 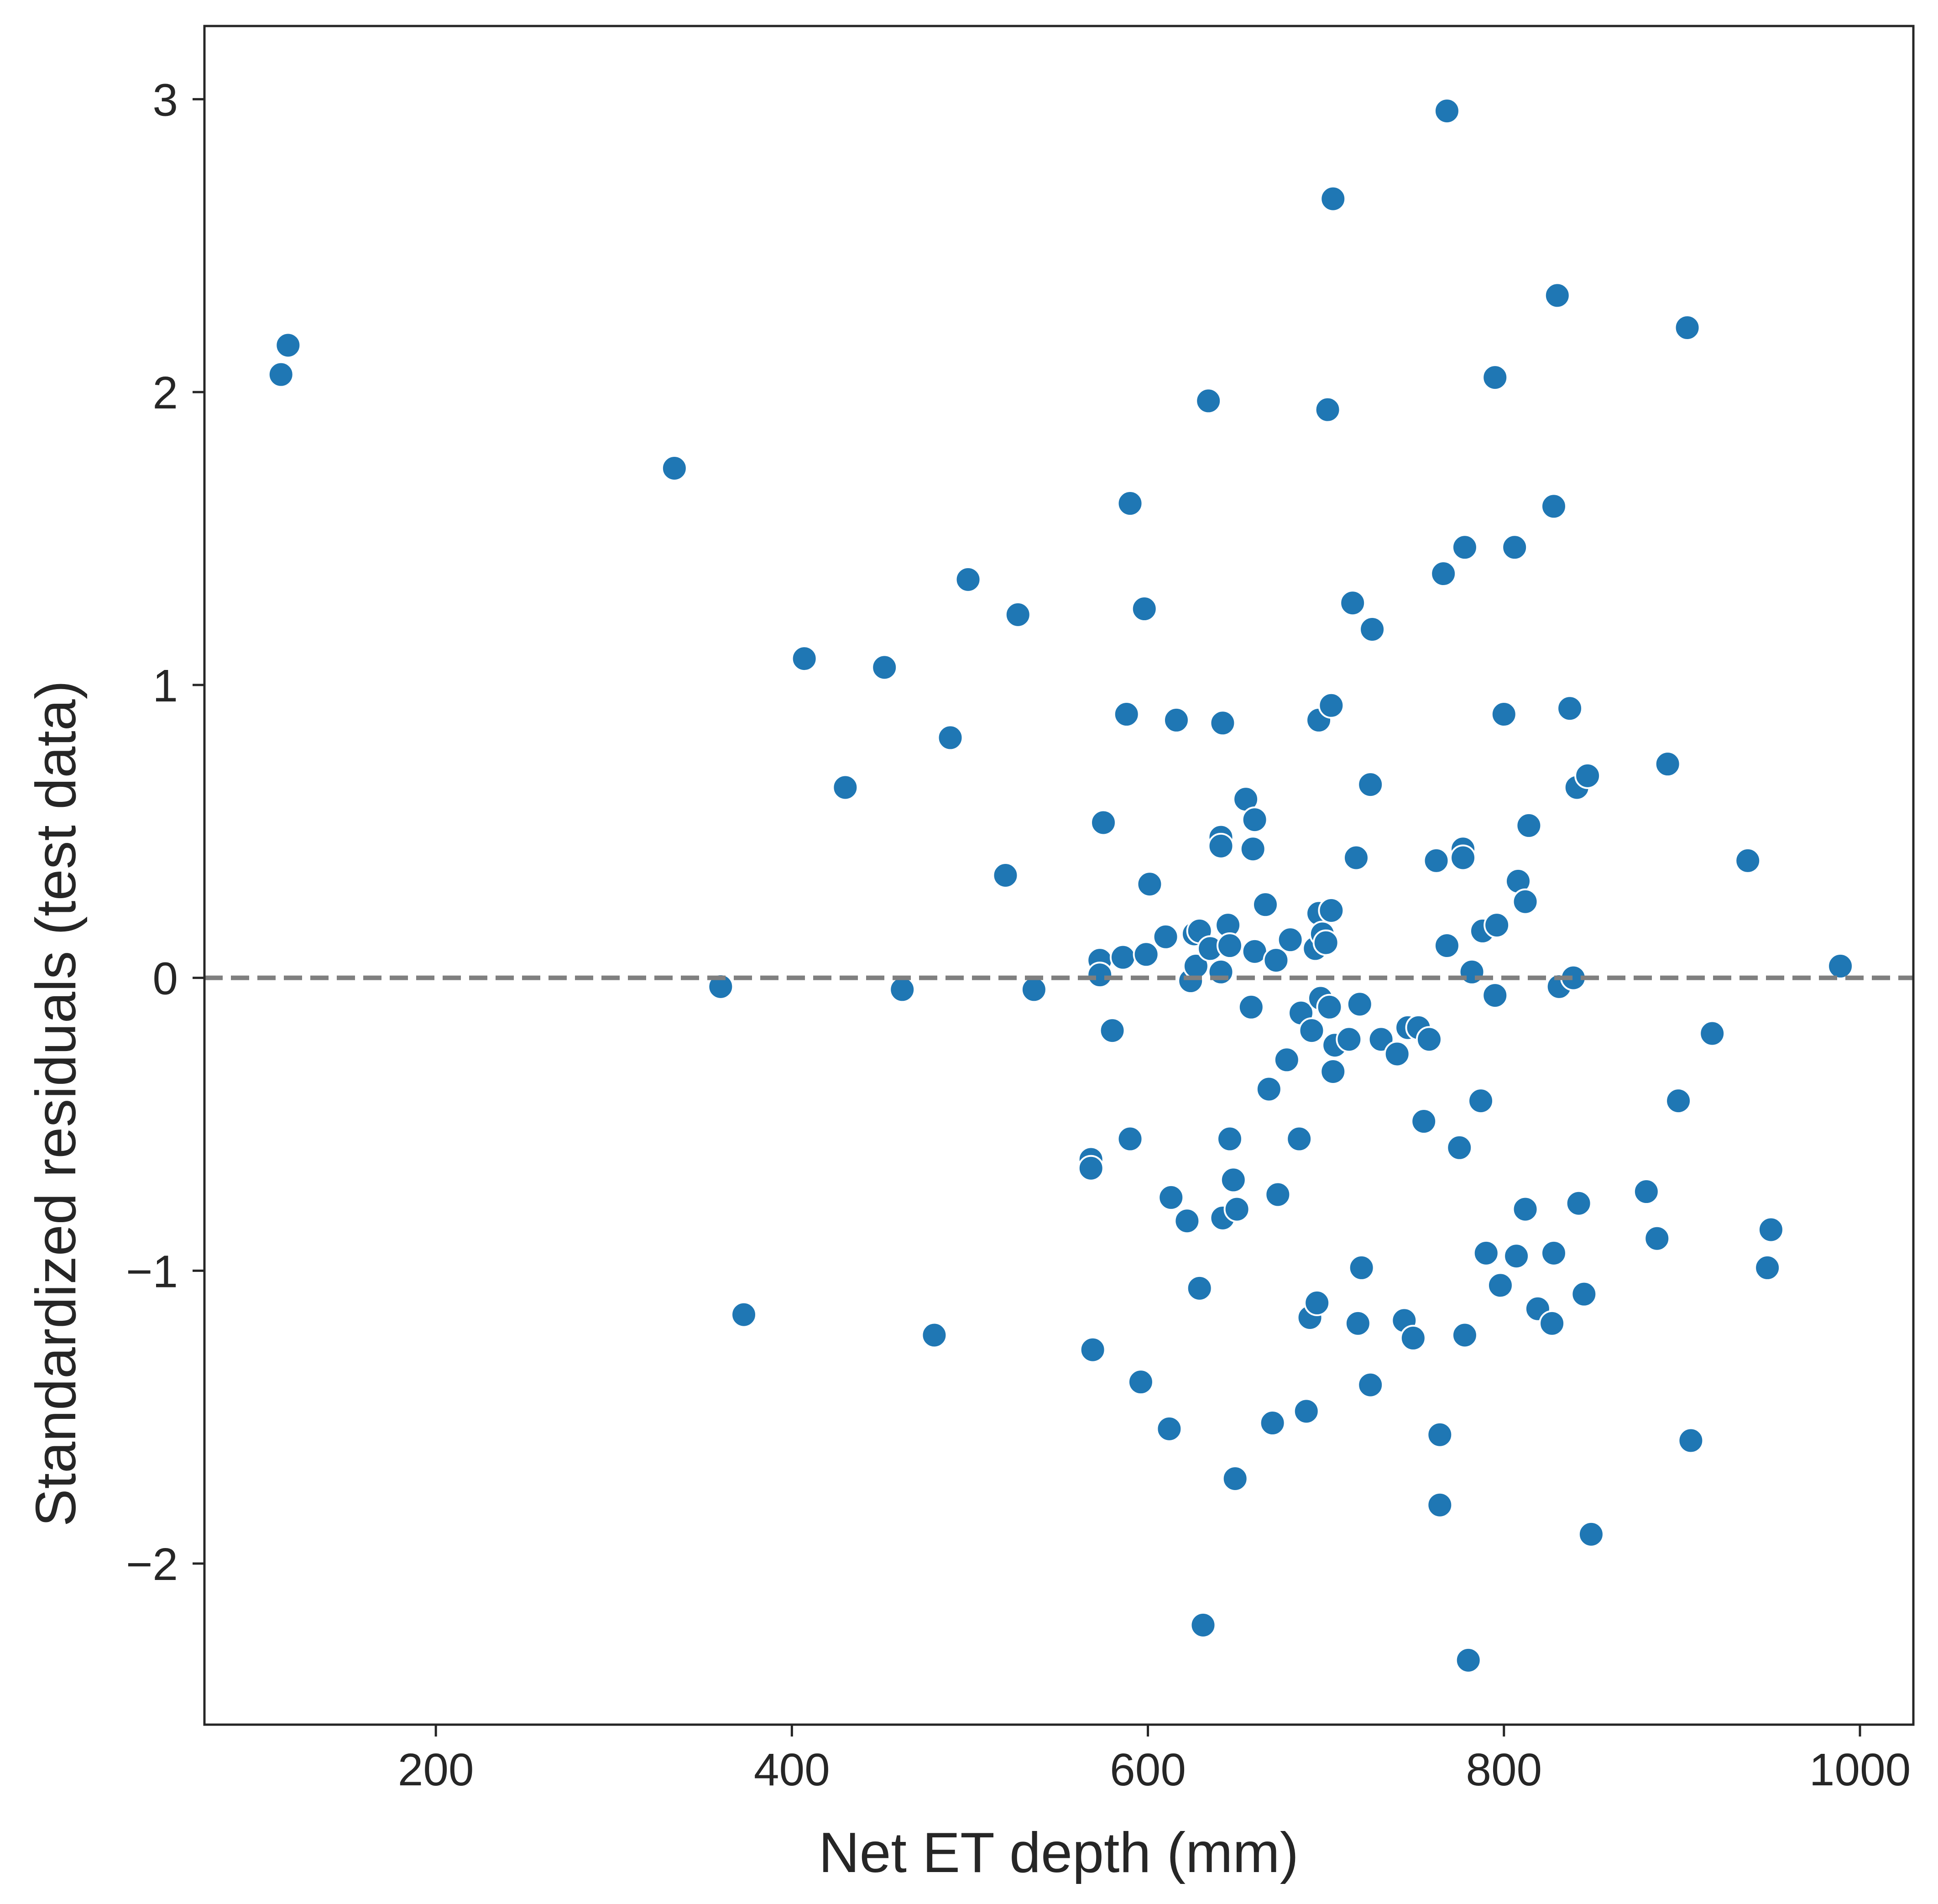 What do you see at coordinates (1148, 1770) in the screenshot?
I see `x-tick-label: 600` at bounding box center [1148, 1770].